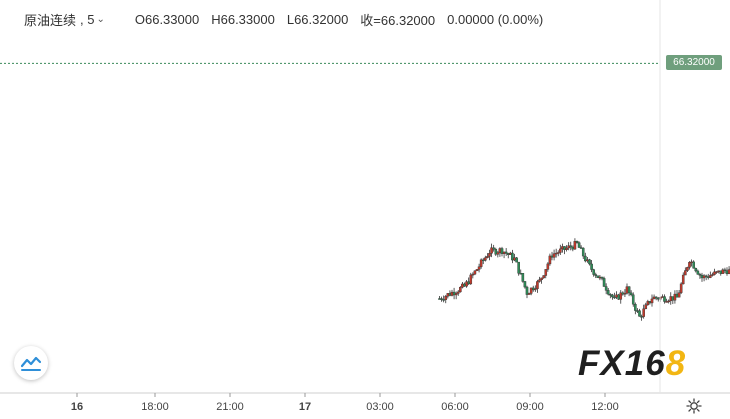 The image size is (730, 419). Describe the element at coordinates (530, 407) in the screenshot. I see `x-tick-label: 09:00` at that location.